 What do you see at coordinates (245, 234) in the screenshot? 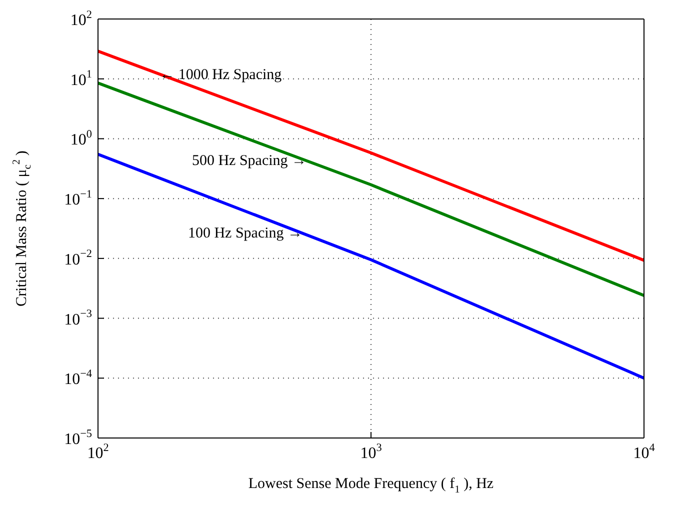
I see `annotation: 100 Hz Spacing →` at bounding box center [245, 234].